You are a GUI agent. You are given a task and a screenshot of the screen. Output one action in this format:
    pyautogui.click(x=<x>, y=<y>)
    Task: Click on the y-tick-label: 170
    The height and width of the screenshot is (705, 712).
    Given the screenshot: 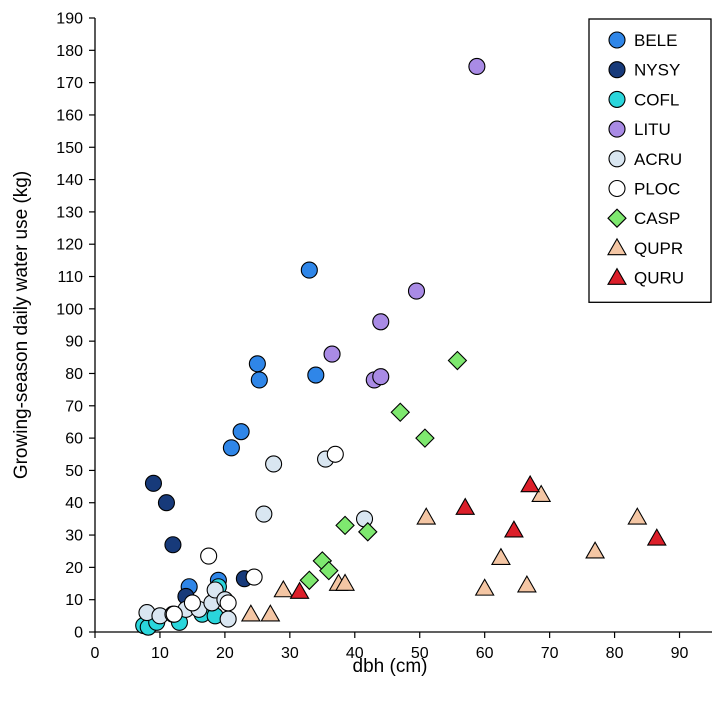 What is the action you would take?
    pyautogui.click(x=69, y=83)
    